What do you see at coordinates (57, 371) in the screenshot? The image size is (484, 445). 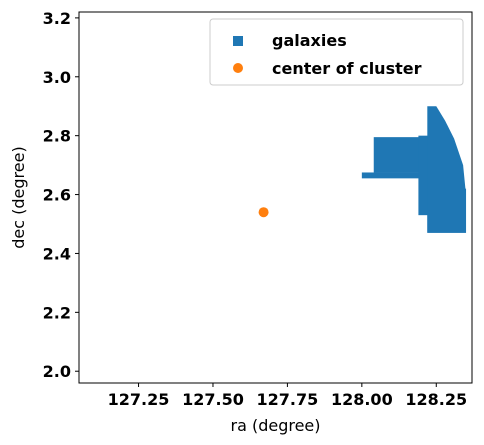 I see `y-tick-label: 2.0` at bounding box center [57, 371].